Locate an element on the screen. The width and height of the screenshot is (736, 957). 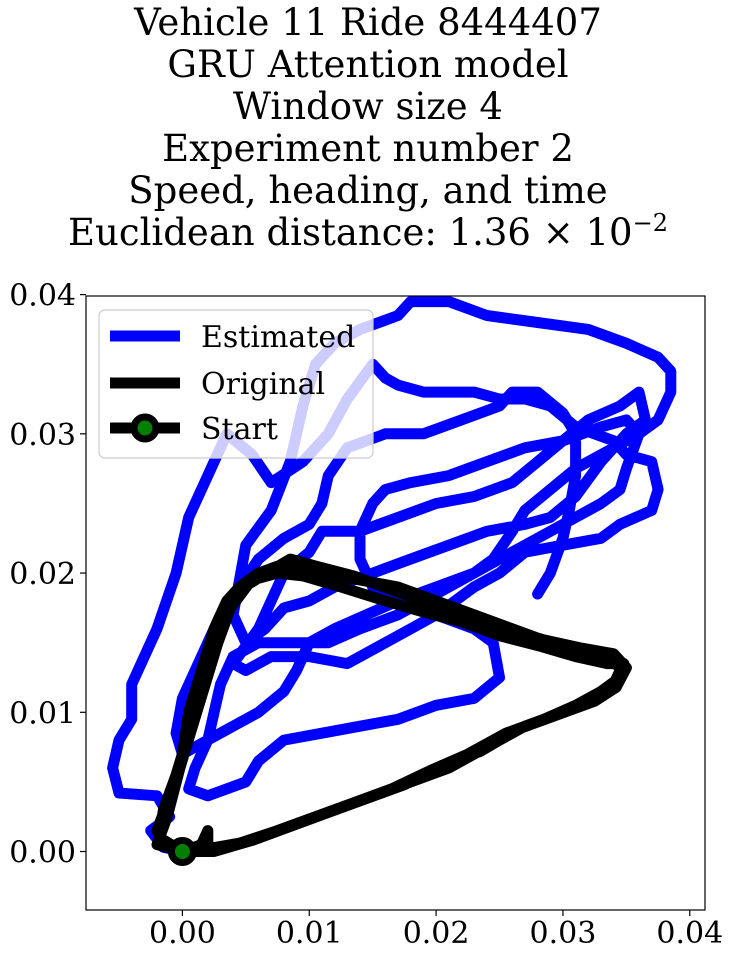
legend: Estimated Original Start is located at coordinates (236, 384).